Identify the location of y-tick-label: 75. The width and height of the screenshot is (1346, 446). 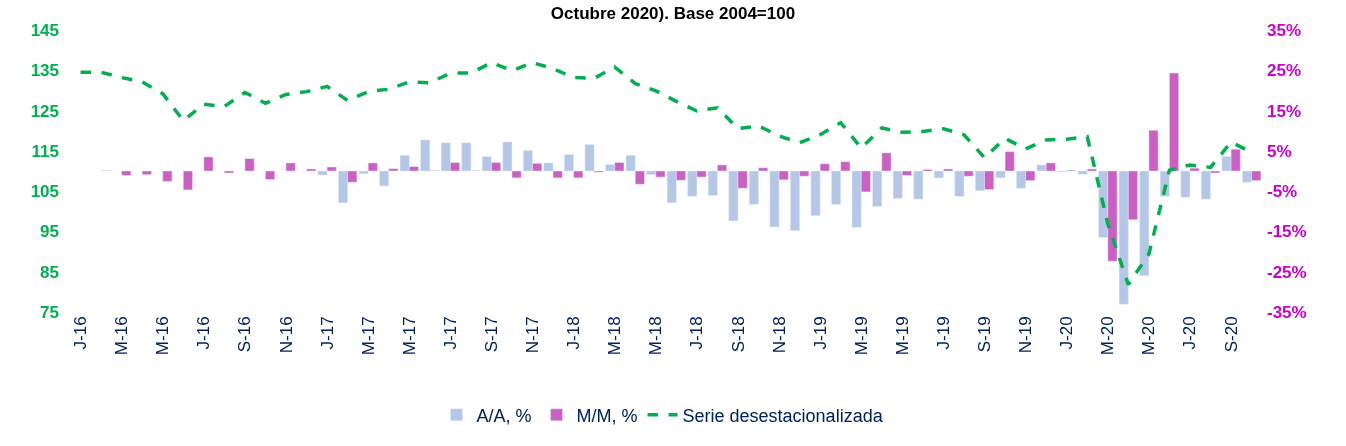
(49, 312).